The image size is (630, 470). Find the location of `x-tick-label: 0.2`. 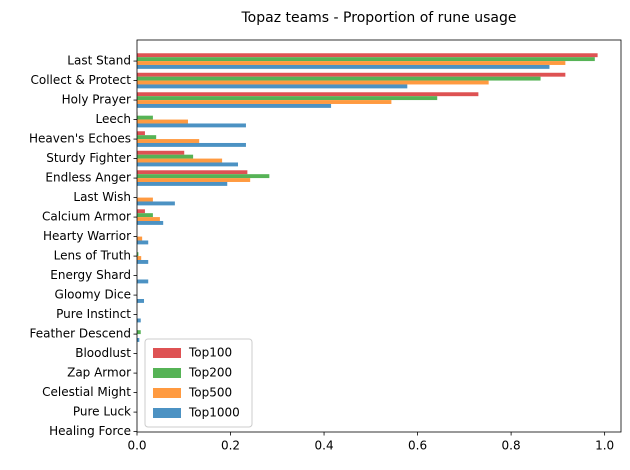

x-tick-label: 0.2 is located at coordinates (230, 446).